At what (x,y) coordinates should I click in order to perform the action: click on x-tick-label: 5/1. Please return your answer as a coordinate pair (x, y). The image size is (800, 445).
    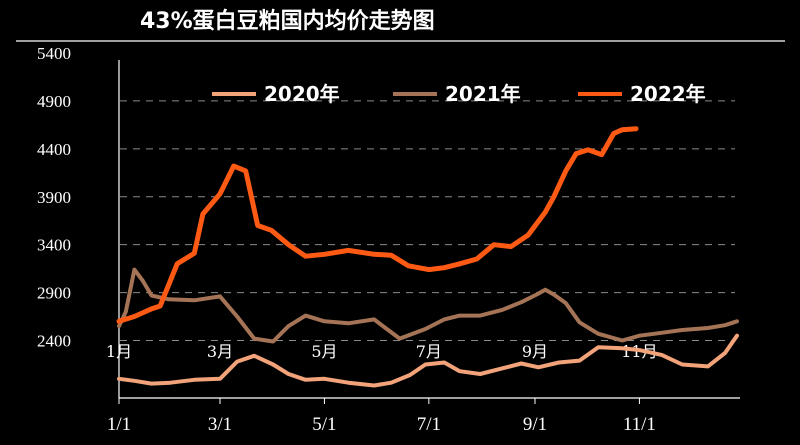
    Looking at the image, I should click on (324, 424).